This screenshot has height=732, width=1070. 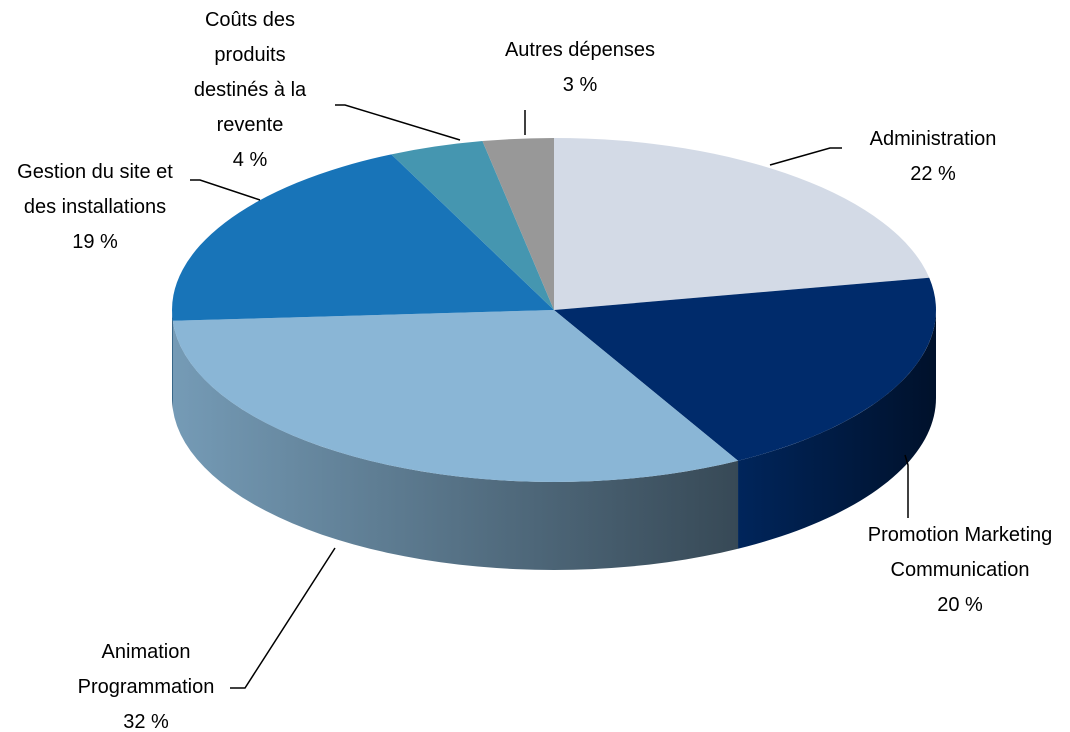 What do you see at coordinates (250, 160) in the screenshot?
I see `value-label: 4 %` at bounding box center [250, 160].